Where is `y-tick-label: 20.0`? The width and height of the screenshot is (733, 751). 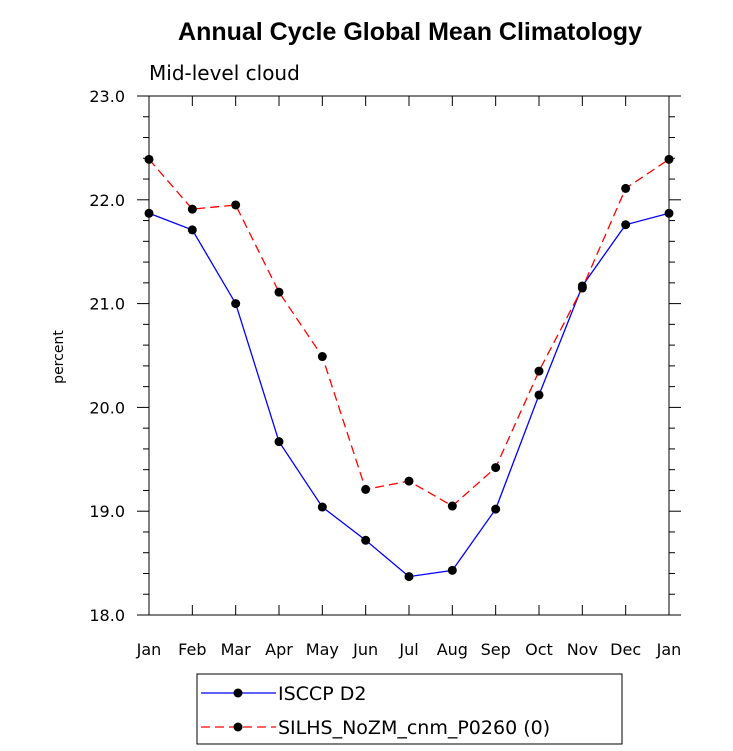
y-tick-label: 20.0 is located at coordinates (107, 407).